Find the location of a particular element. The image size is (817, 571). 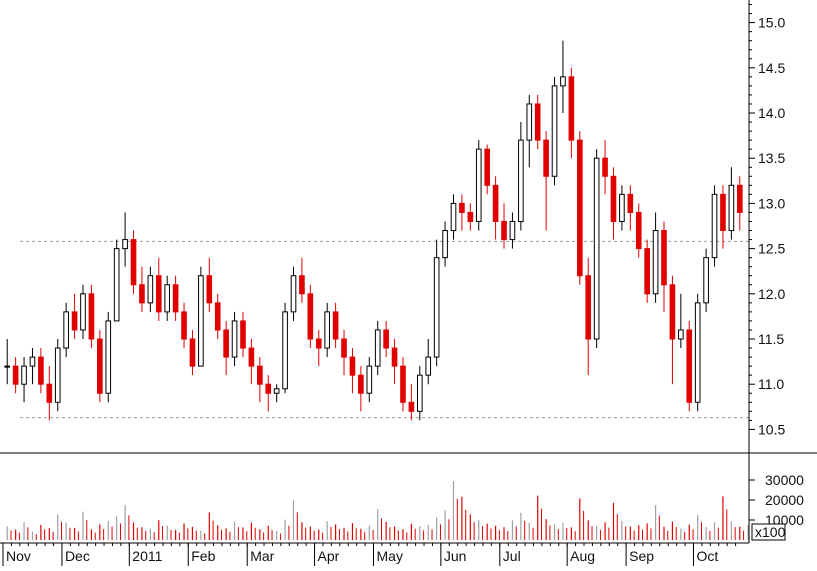

x-tick-label: Oct is located at coordinates (707, 556).